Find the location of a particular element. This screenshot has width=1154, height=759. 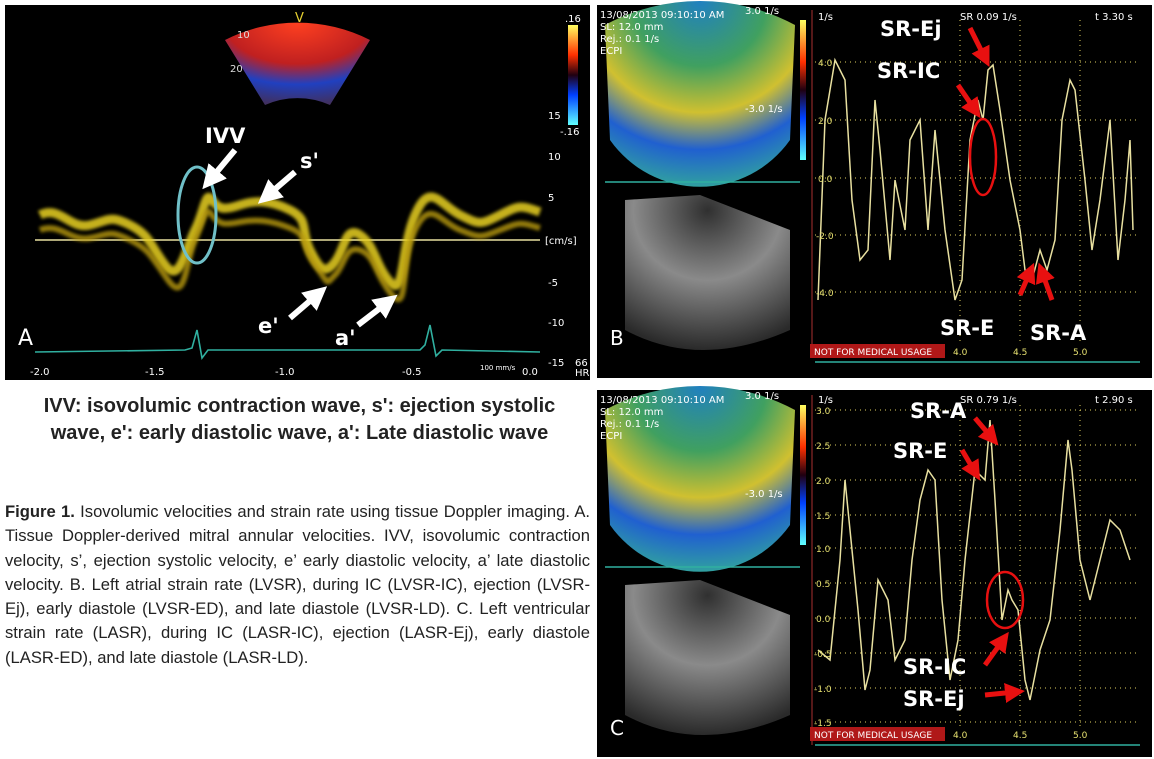

sector-mark: 10 is located at coordinates (243, 35).